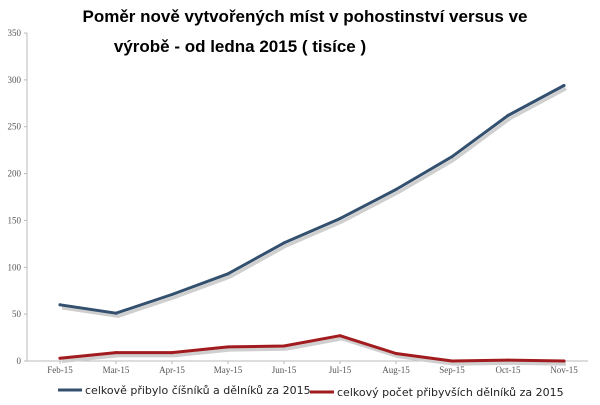 Image resolution: width=600 pixels, height=405 pixels. Describe the element at coordinates (172, 370) in the screenshot. I see `x-tick-label: Apr-15` at that location.